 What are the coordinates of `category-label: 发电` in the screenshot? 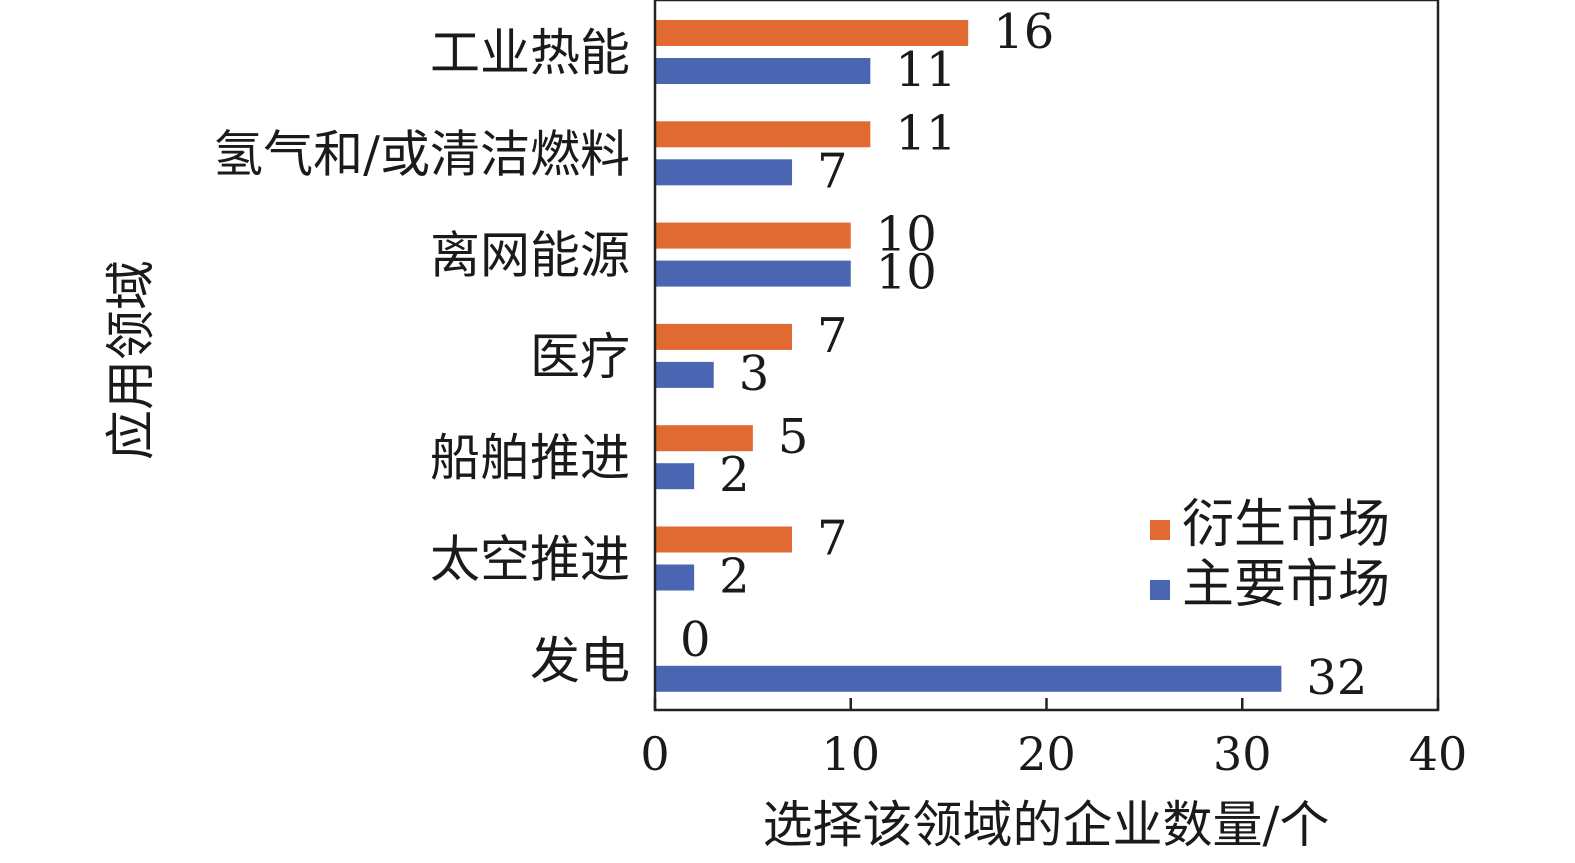 It's located at (580, 661).